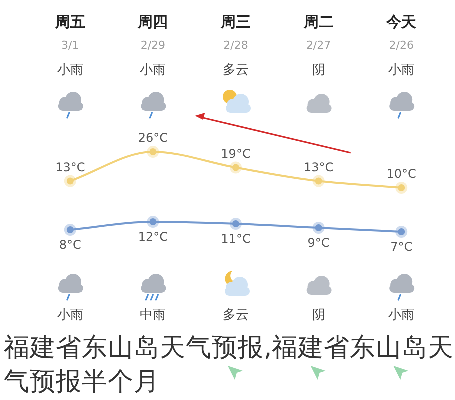 The image size is (455, 400). Describe the element at coordinates (236, 153) in the screenshot. I see `data-label: 19°C` at that location.